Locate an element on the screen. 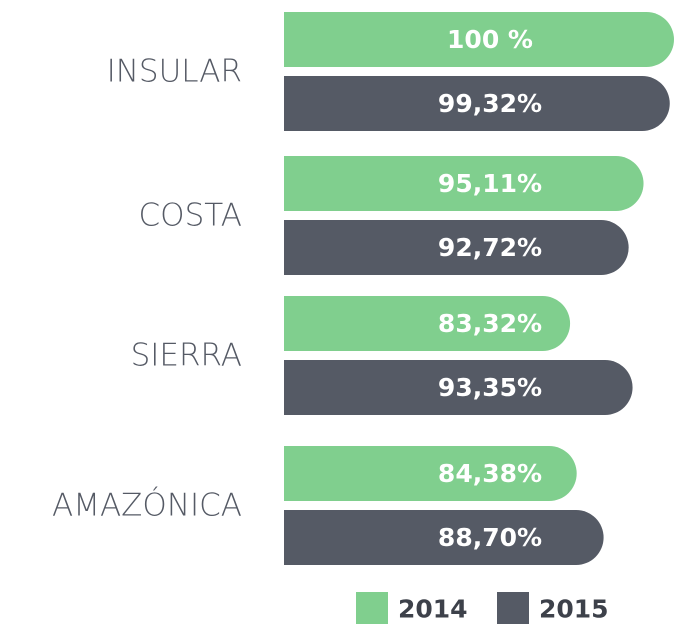 This screenshot has width=674, height=627. category-label: SIERRA is located at coordinates (186, 356).